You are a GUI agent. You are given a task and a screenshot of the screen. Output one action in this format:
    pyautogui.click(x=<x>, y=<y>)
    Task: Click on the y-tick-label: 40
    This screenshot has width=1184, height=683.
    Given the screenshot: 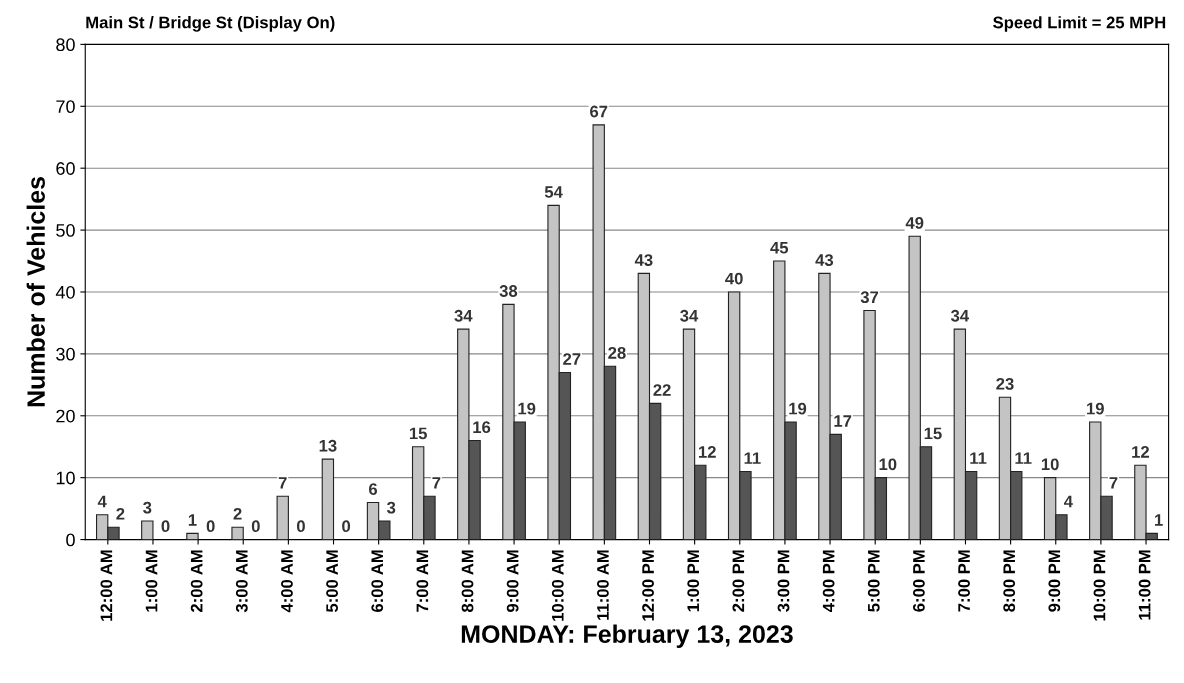 What is the action you would take?
    pyautogui.click(x=65, y=292)
    